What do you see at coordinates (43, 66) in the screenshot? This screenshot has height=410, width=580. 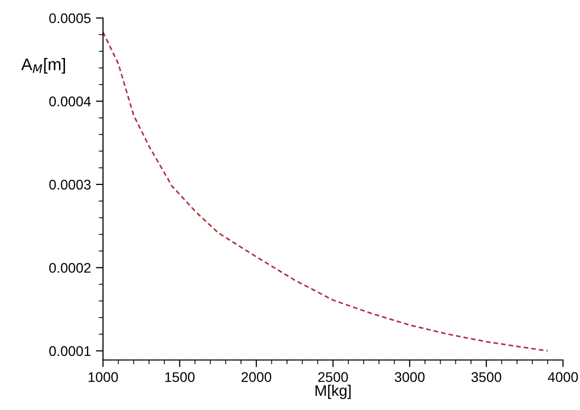 I see `y-axis-title: A$_{M}$[m]` at bounding box center [43, 66].